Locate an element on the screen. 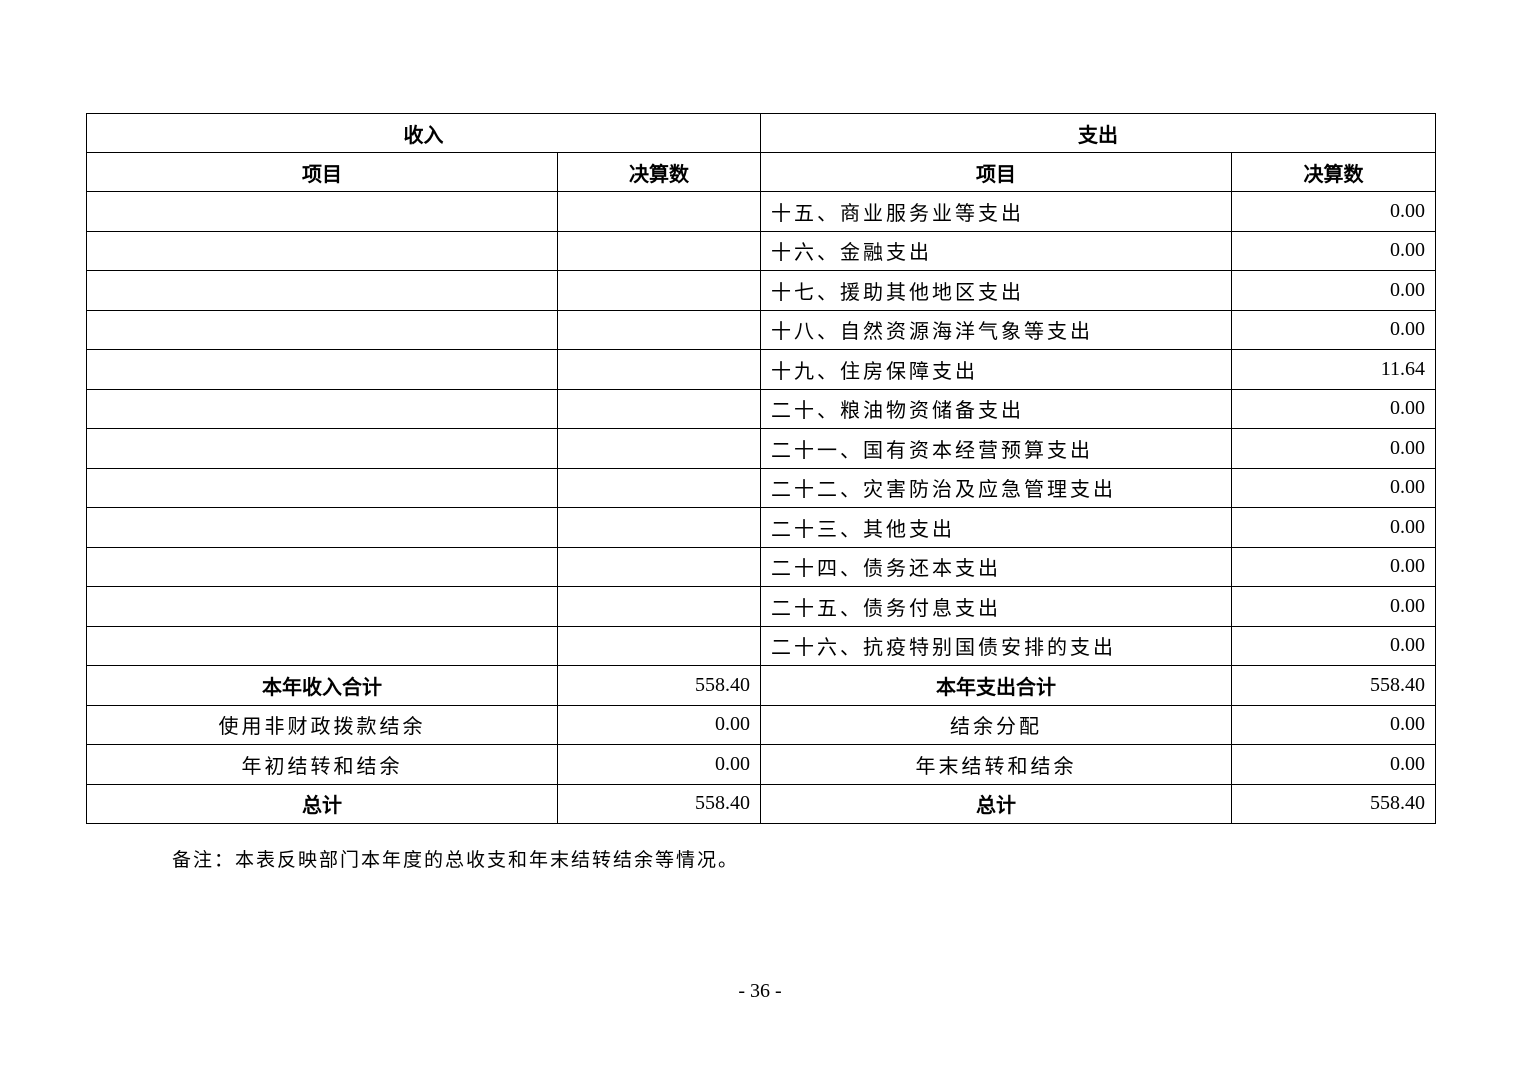 Image resolution: width=1520 pixels, height=1074 pixels. income-header: 收入 is located at coordinates (423, 133).